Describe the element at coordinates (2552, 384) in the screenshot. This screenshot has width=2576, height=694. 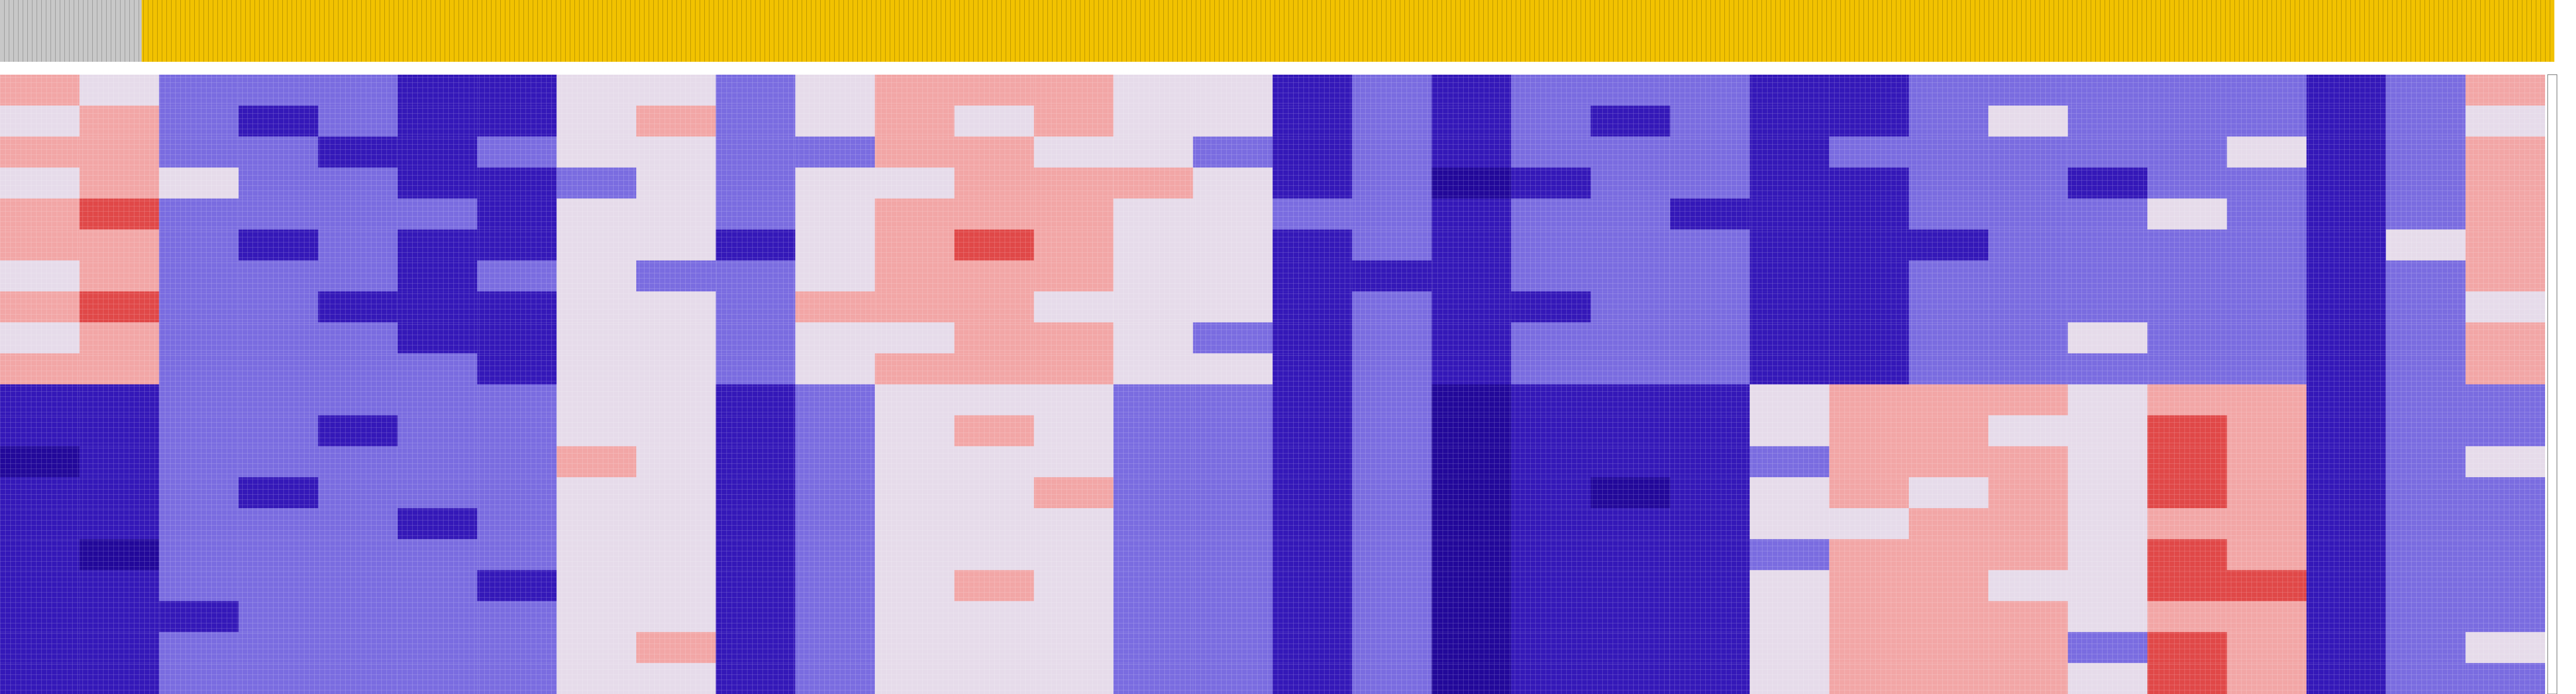
I see `row-marker-column` at that location.